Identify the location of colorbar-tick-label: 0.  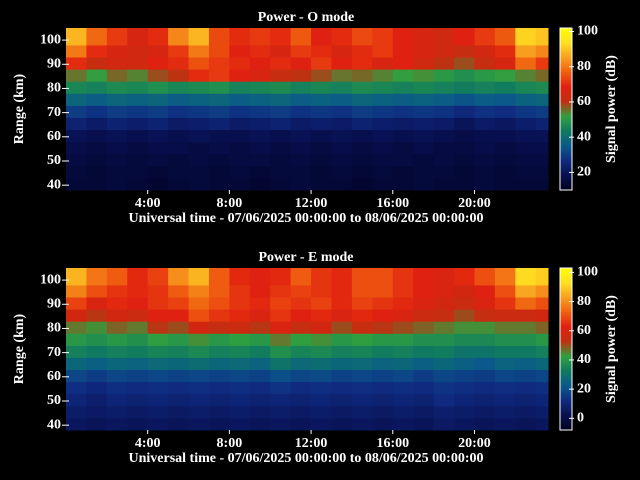
(580, 418).